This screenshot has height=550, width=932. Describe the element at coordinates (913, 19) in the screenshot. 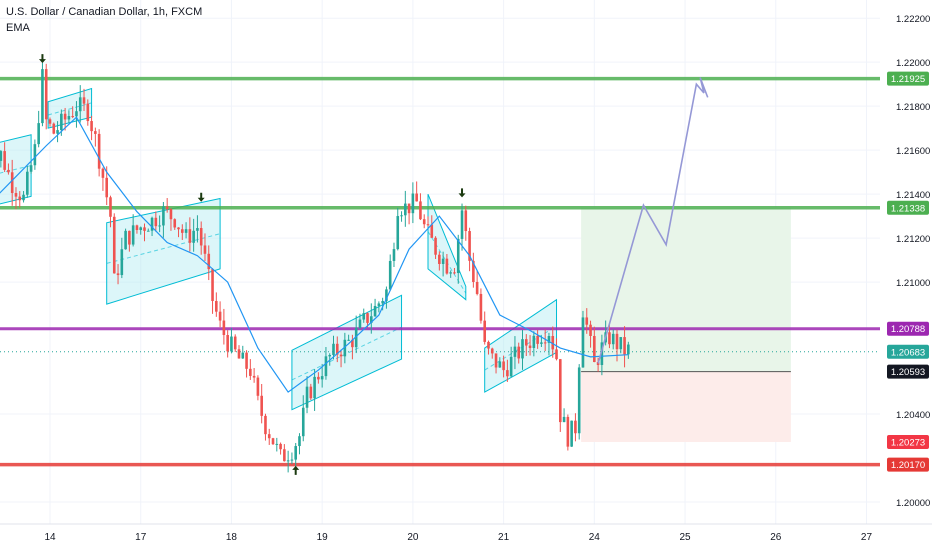

I see `price-tick-label: 1.22200` at that location.